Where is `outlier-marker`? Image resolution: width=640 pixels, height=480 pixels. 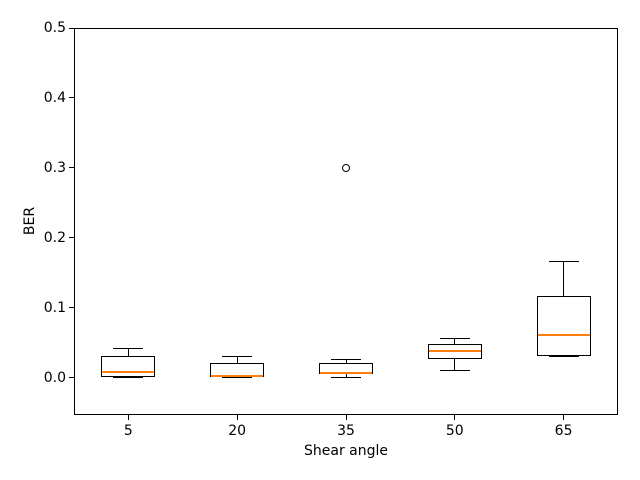
outlier-marker is located at coordinates (346, 167).